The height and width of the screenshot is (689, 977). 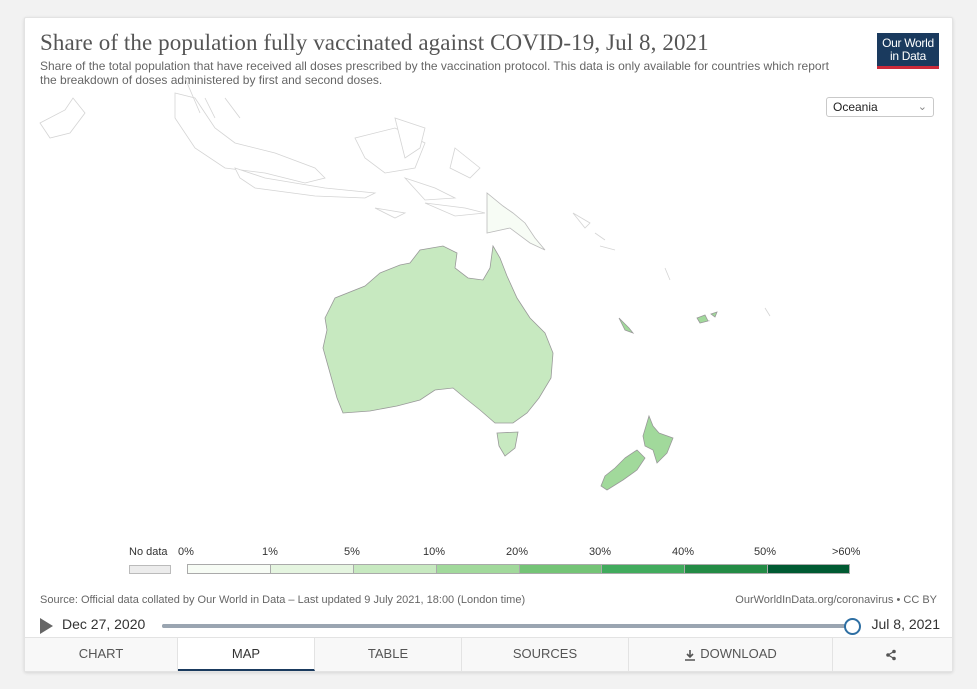 I want to click on region-select: Oceania ⌄, so click(x=880, y=107).